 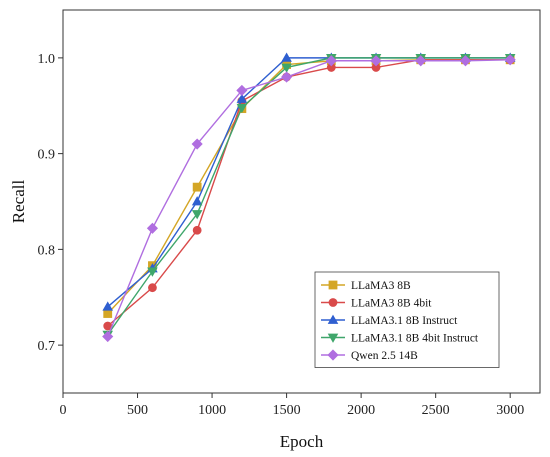 What do you see at coordinates (47, 155) in the screenshot?
I see `y-tick-label: 0.9` at bounding box center [47, 155].